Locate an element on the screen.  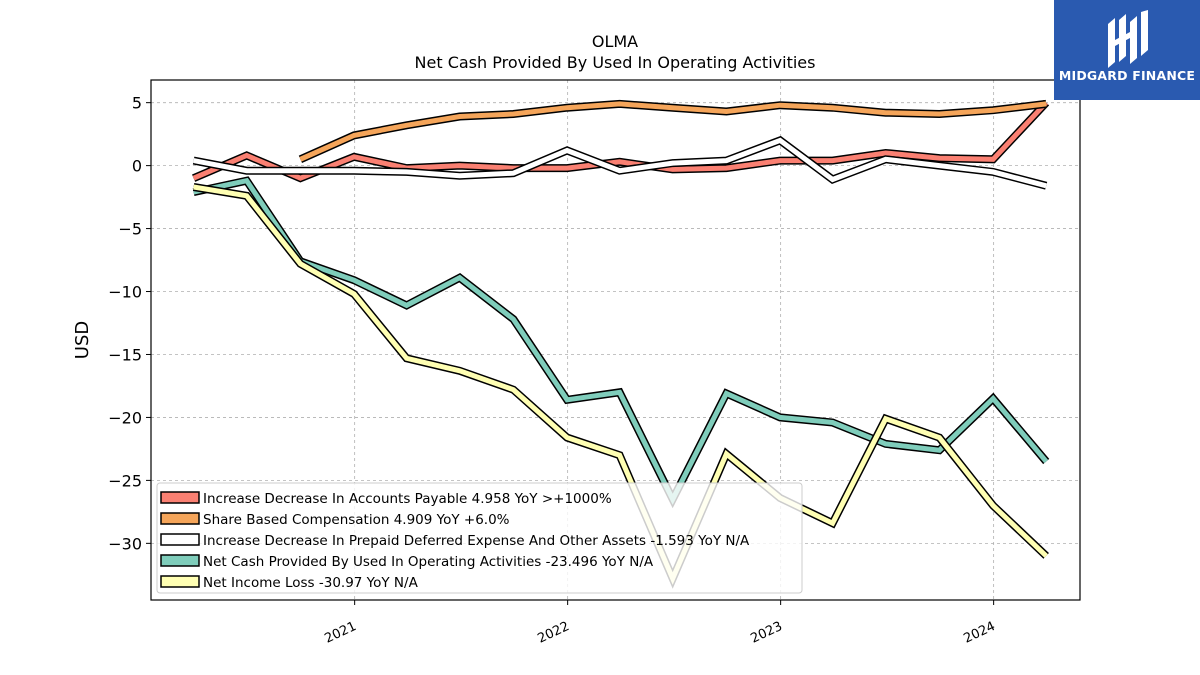
y-tick-label: 0 is located at coordinates (137, 166).